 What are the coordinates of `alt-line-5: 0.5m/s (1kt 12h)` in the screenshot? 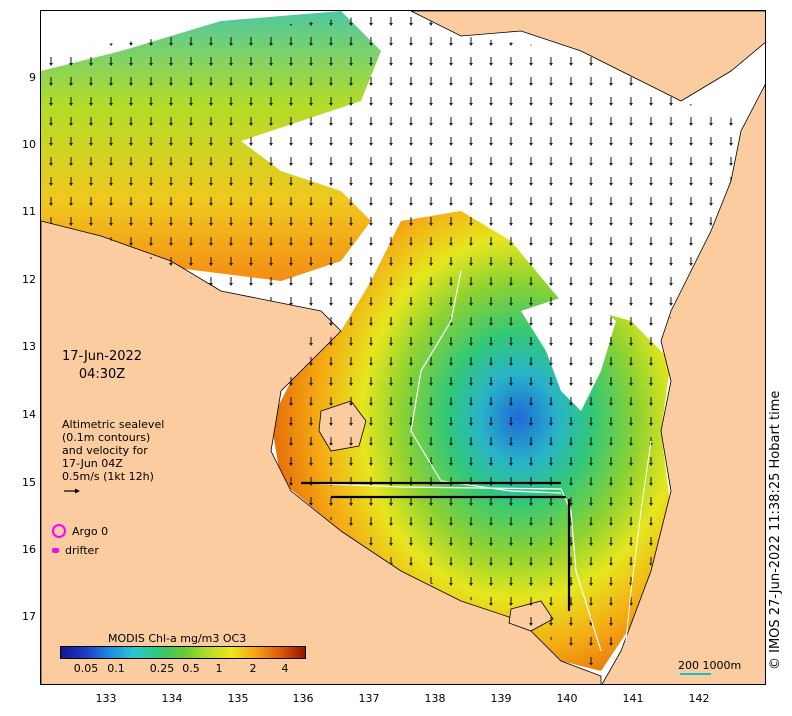 It's located at (108, 476).